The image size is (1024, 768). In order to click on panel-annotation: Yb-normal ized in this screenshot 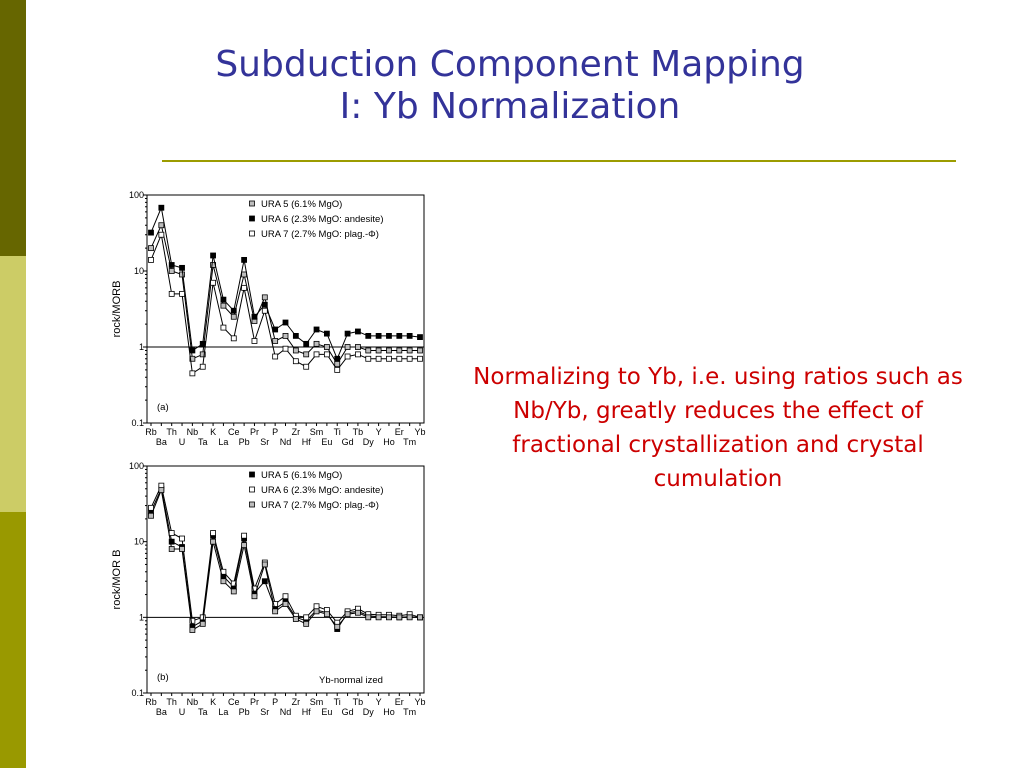, I will do `click(351, 680)`.